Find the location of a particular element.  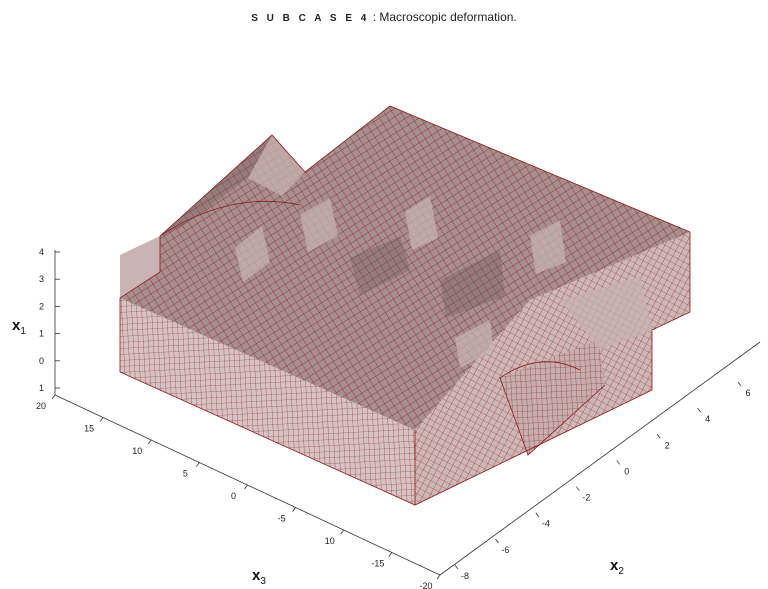

figure-title-rest: : Macroscopic deformation. is located at coordinates (443, 17).